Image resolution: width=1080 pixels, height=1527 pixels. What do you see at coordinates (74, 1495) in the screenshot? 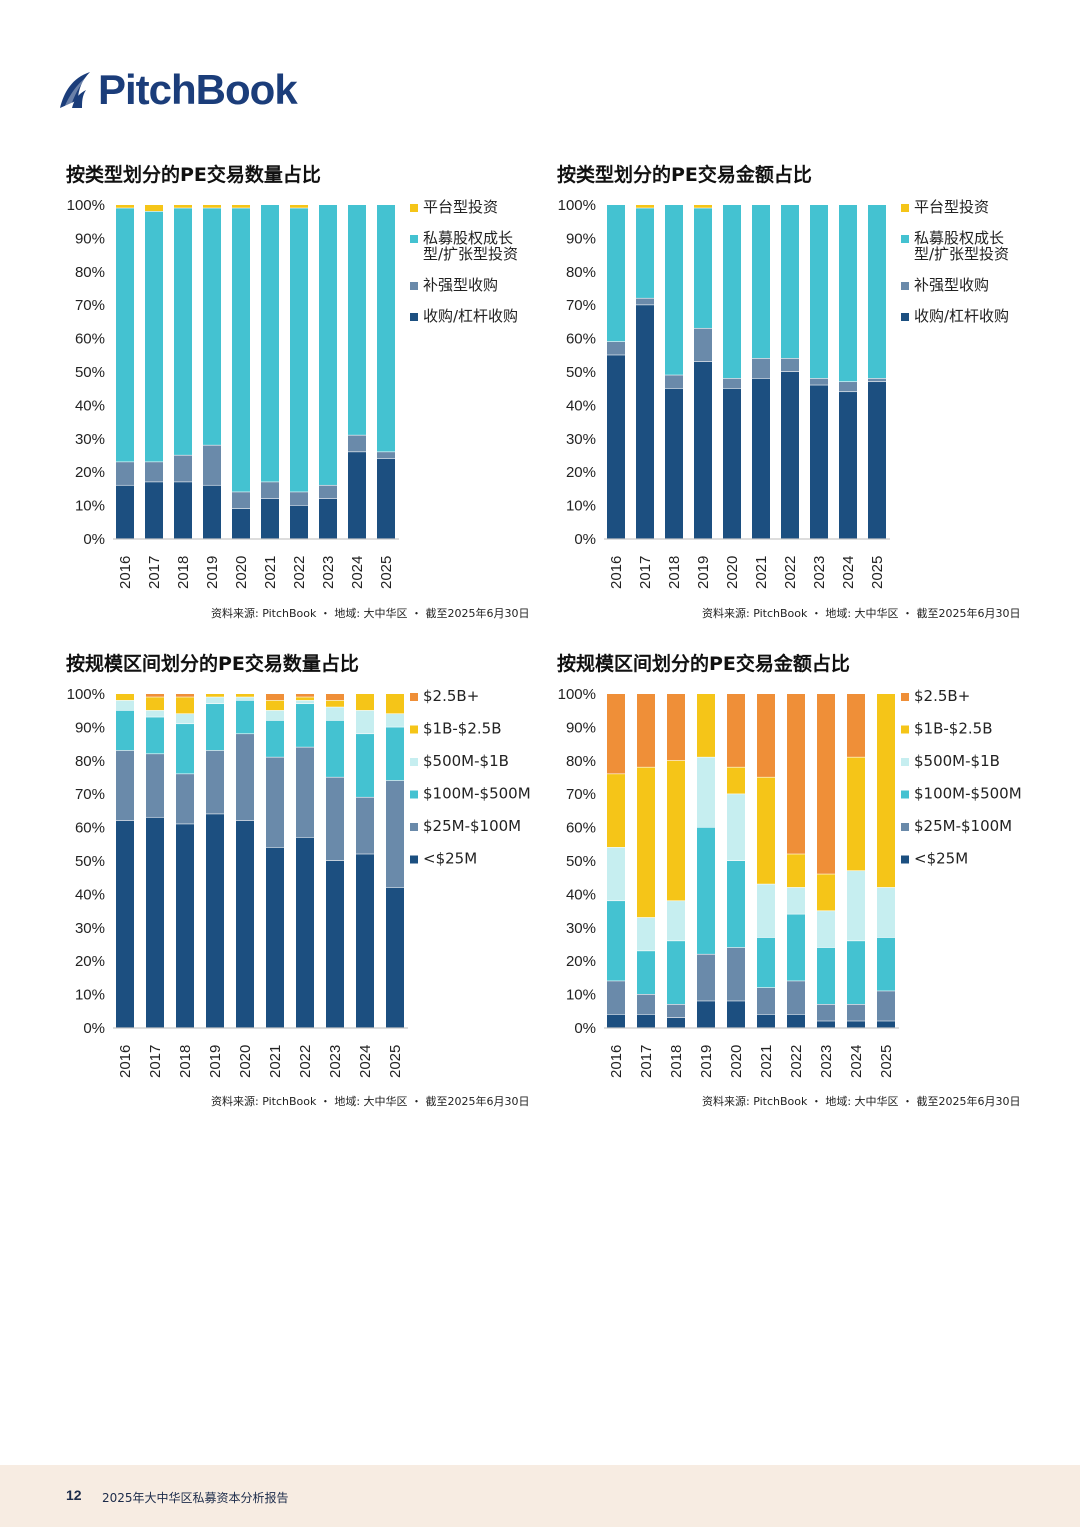
I see `page-number: 12` at bounding box center [74, 1495].